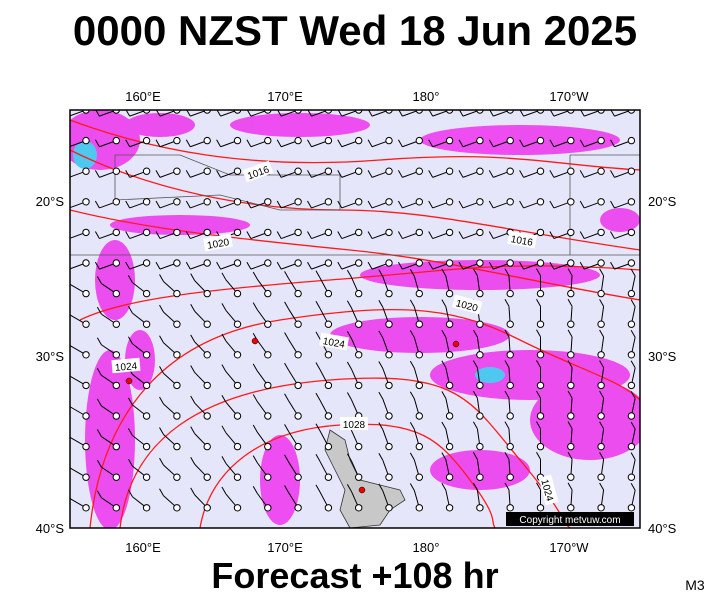 This screenshot has width=711, height=600. What do you see at coordinates (143, 96) in the screenshot?
I see `lon-label: 160°E` at bounding box center [143, 96].